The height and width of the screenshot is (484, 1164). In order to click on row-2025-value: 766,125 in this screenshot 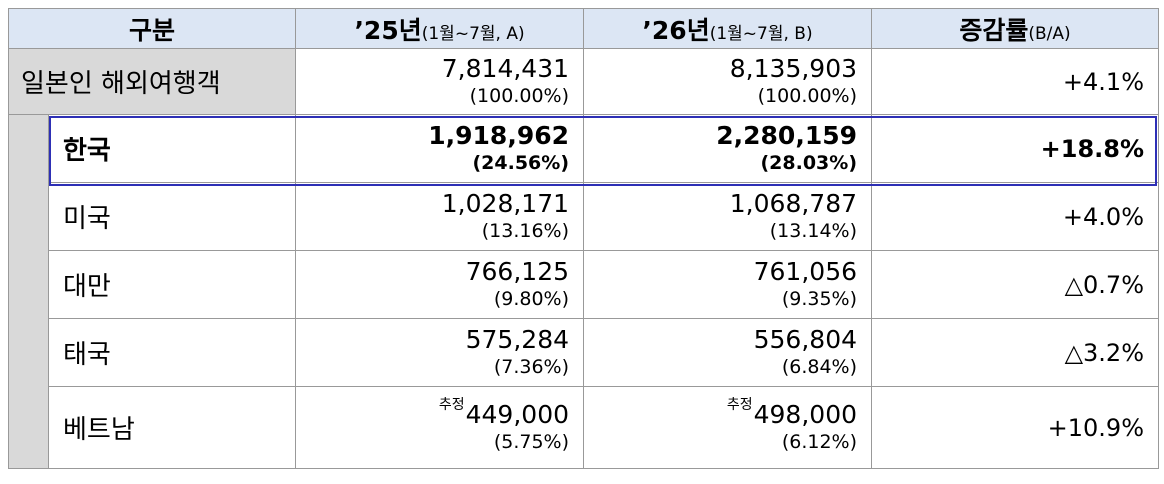, I will do `click(517, 271)`.